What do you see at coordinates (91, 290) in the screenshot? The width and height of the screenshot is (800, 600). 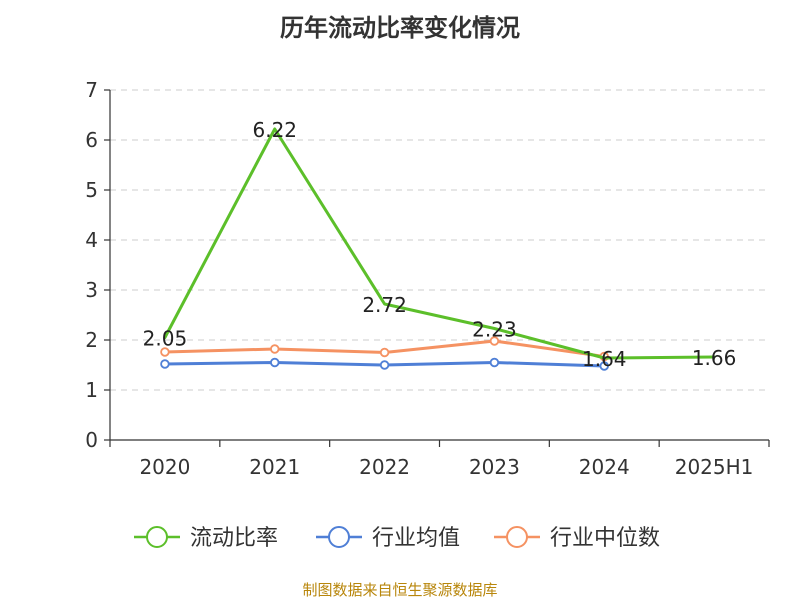 I see `y-tick-label: 3` at bounding box center [91, 290].